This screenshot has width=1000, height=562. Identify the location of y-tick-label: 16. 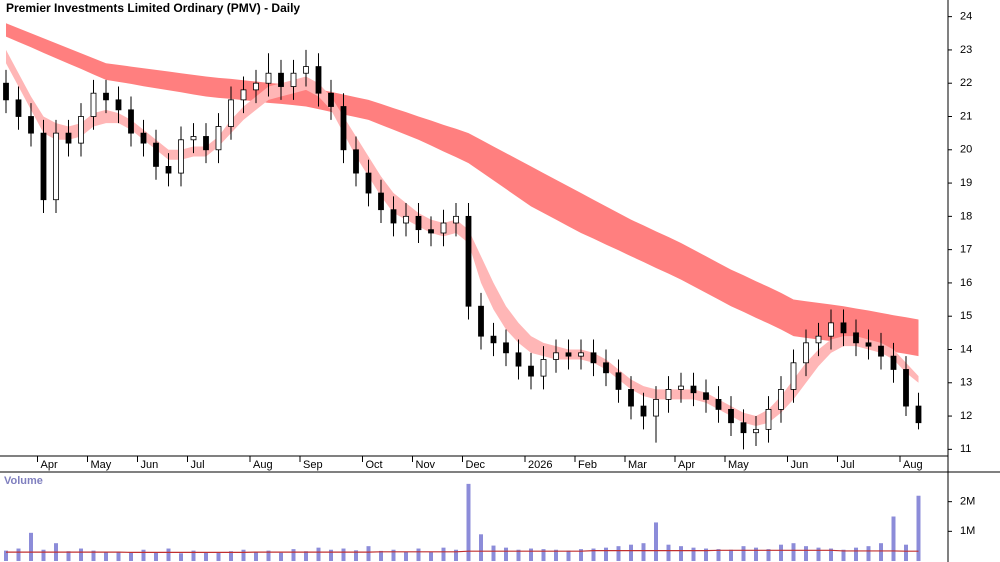
(966, 283).